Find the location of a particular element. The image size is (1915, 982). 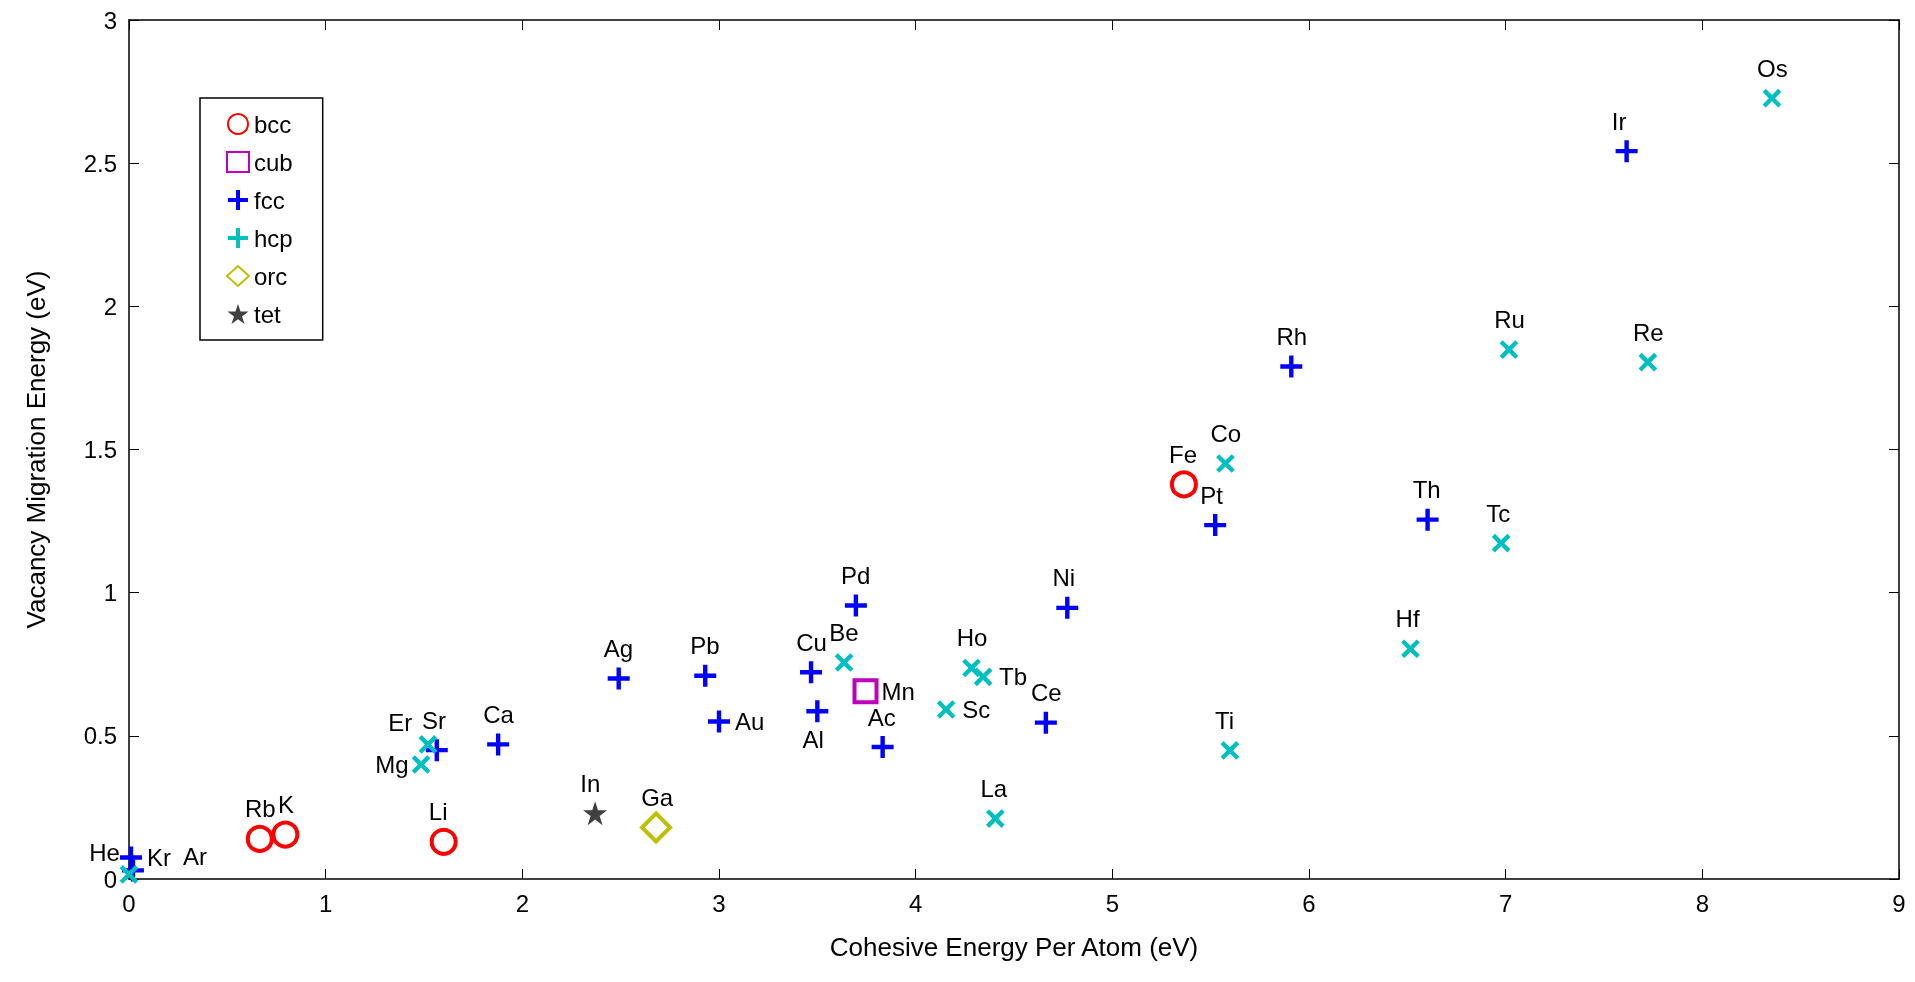

annotation: Pb is located at coordinates (705, 646).